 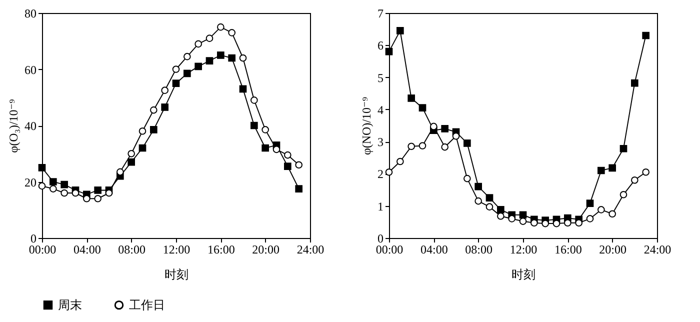 What do you see at coordinates (30, 13) in the screenshot?
I see `y-tick-label: 80` at bounding box center [30, 13].